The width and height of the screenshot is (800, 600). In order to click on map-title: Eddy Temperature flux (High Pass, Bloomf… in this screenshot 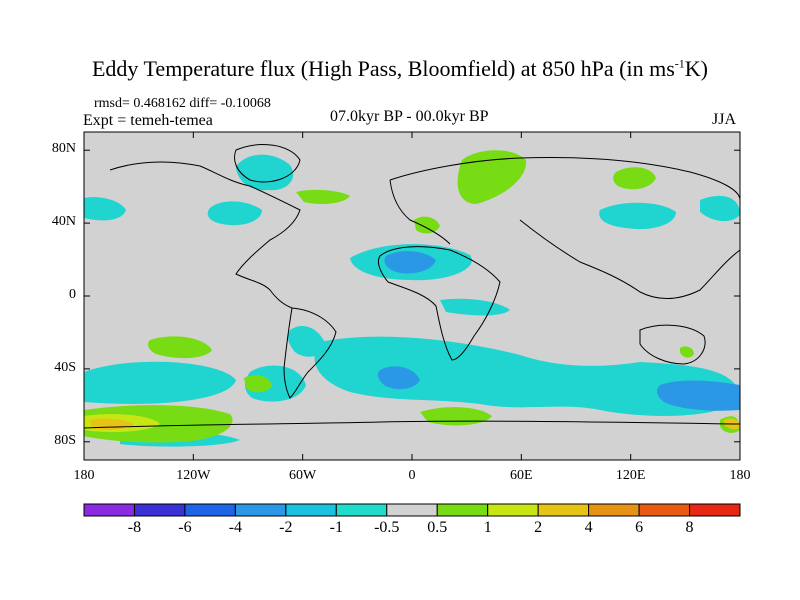, I will do `click(399, 68)`.